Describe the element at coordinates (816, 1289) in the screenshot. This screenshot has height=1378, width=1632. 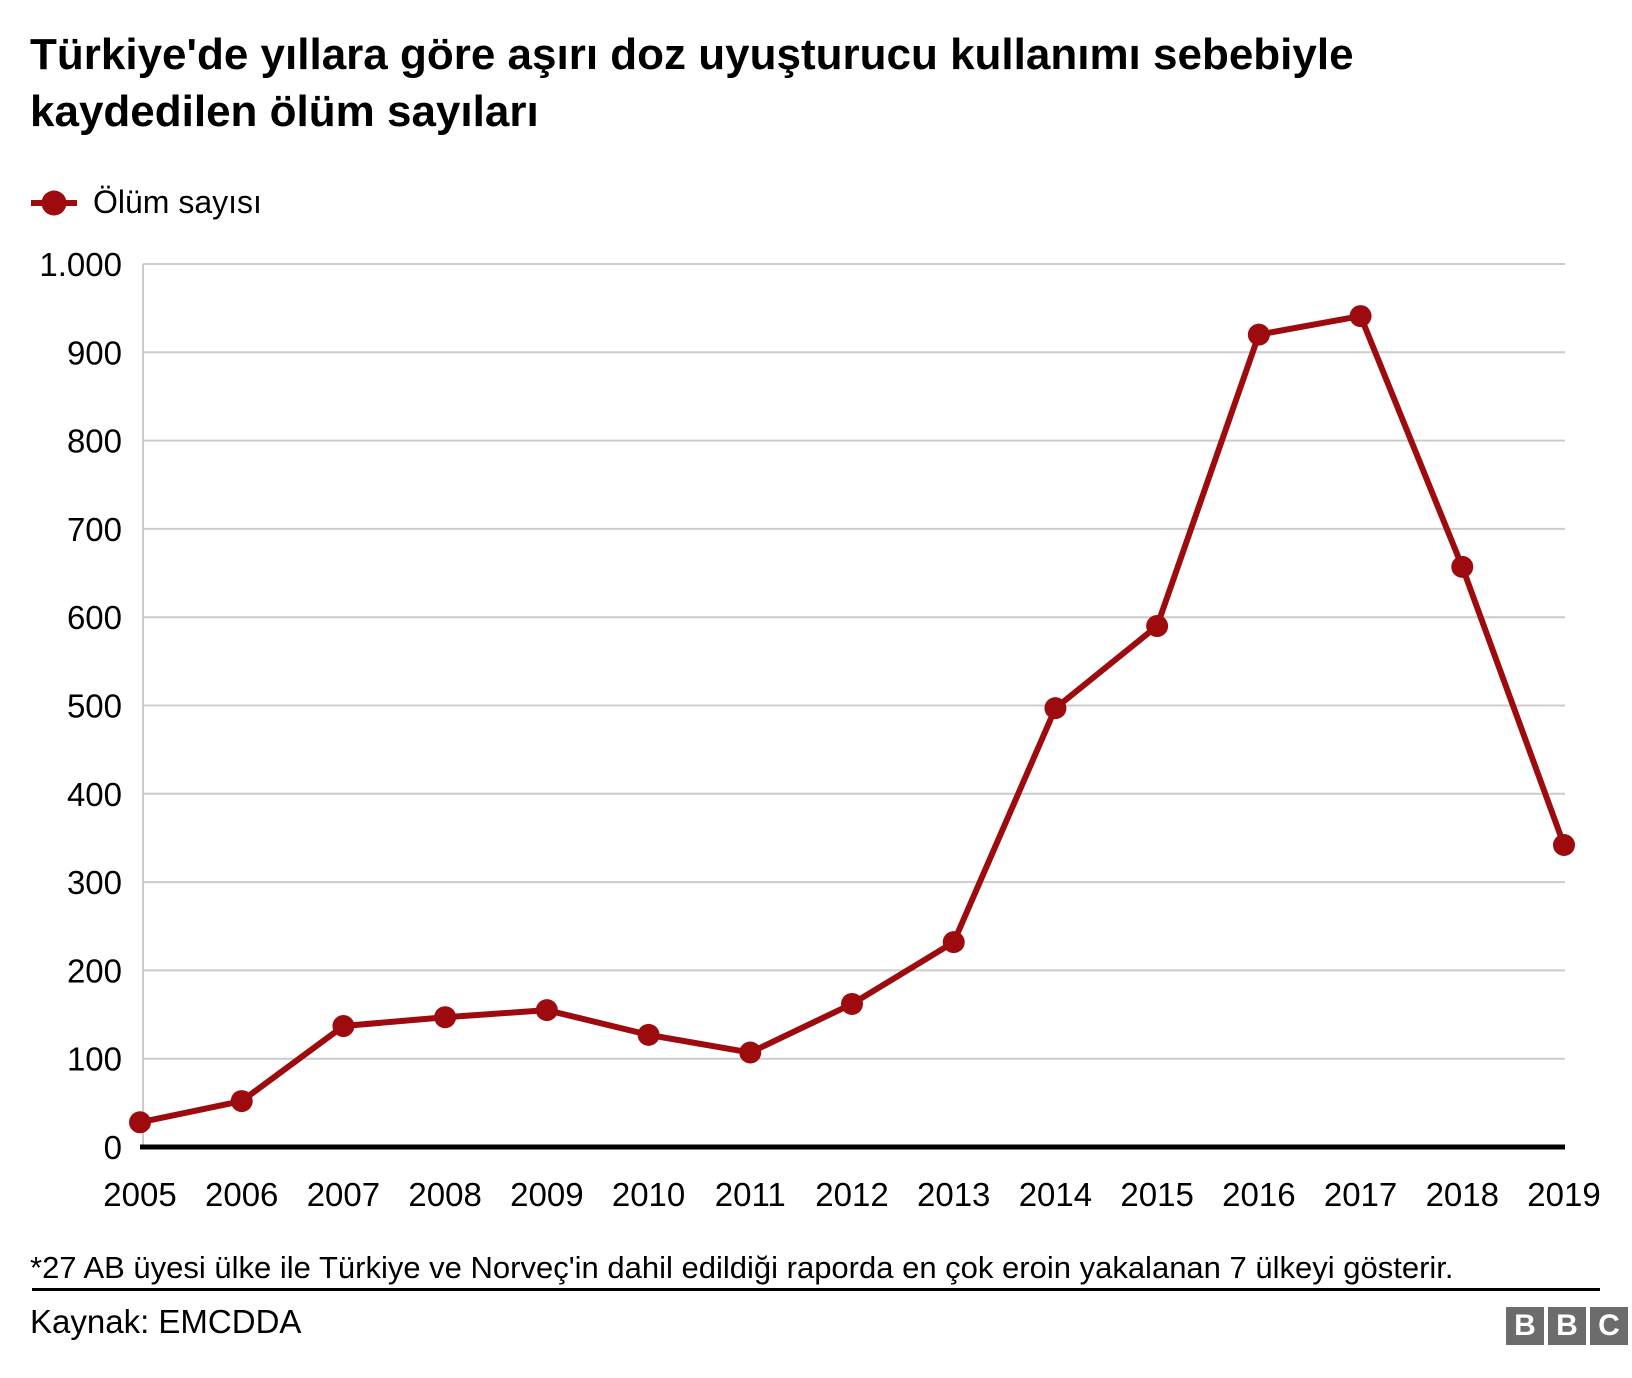
I see `divider-rule` at that location.